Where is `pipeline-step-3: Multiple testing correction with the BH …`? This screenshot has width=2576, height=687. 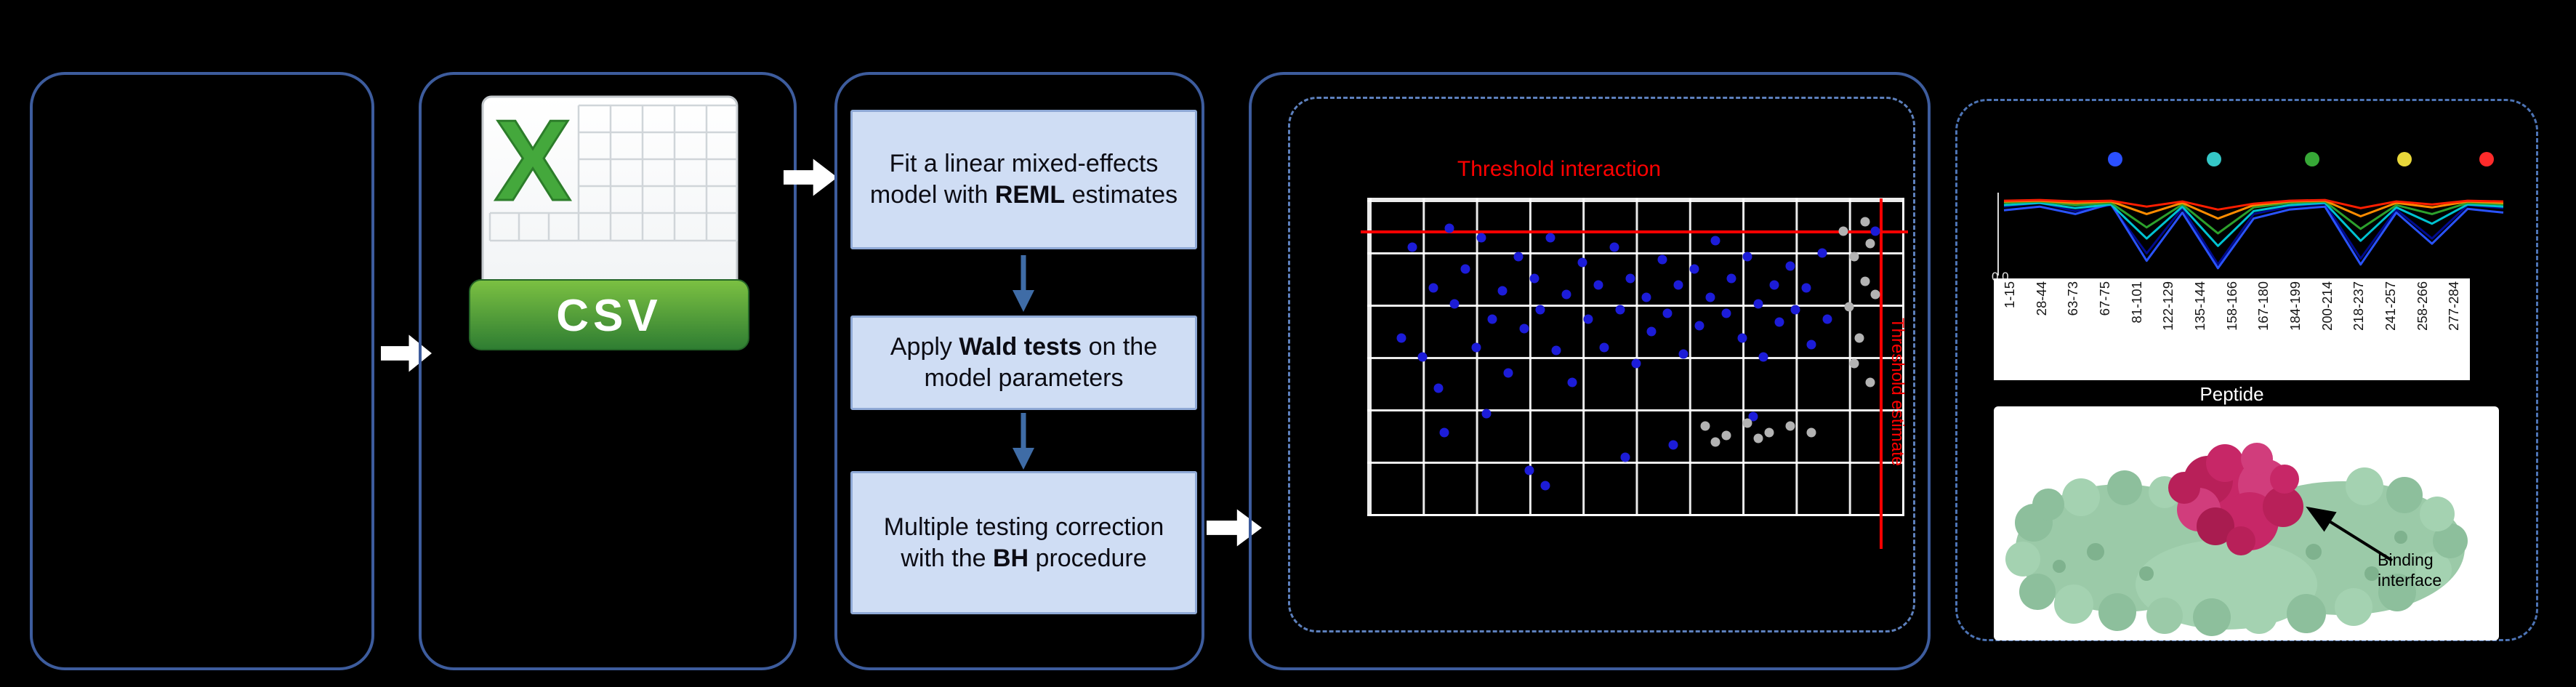
pipeline-step-3: Multiple testing correction with the BH … is located at coordinates (1023, 542).